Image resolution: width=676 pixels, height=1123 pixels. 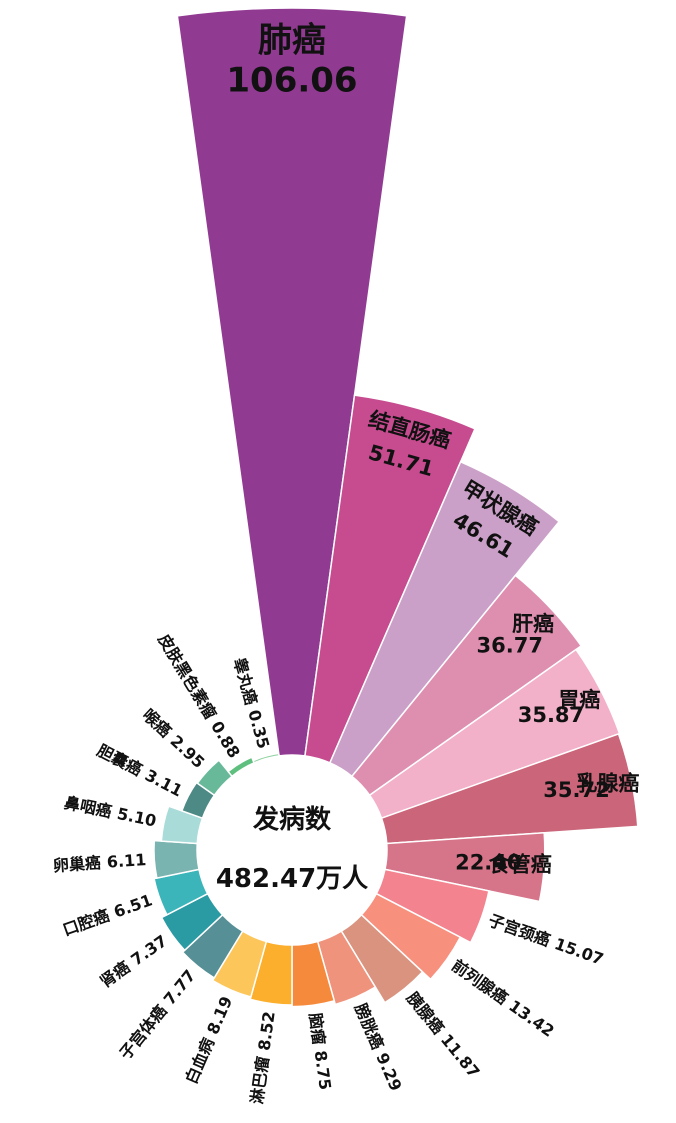 I want to click on sector-label: 肝癌, so click(x=533, y=624).